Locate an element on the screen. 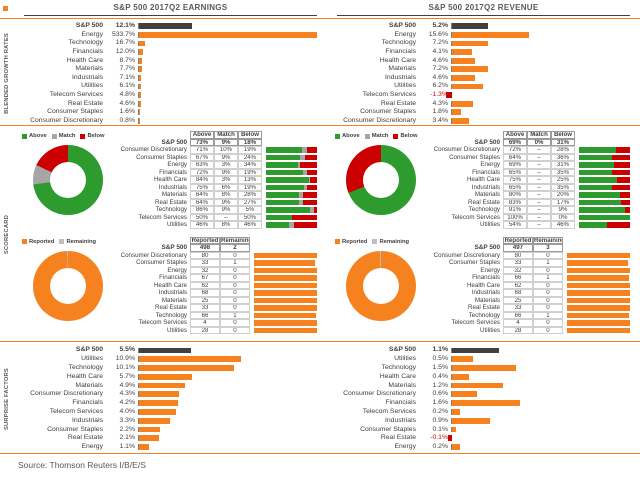  row-label: Energy is located at coordinates (490, 165).